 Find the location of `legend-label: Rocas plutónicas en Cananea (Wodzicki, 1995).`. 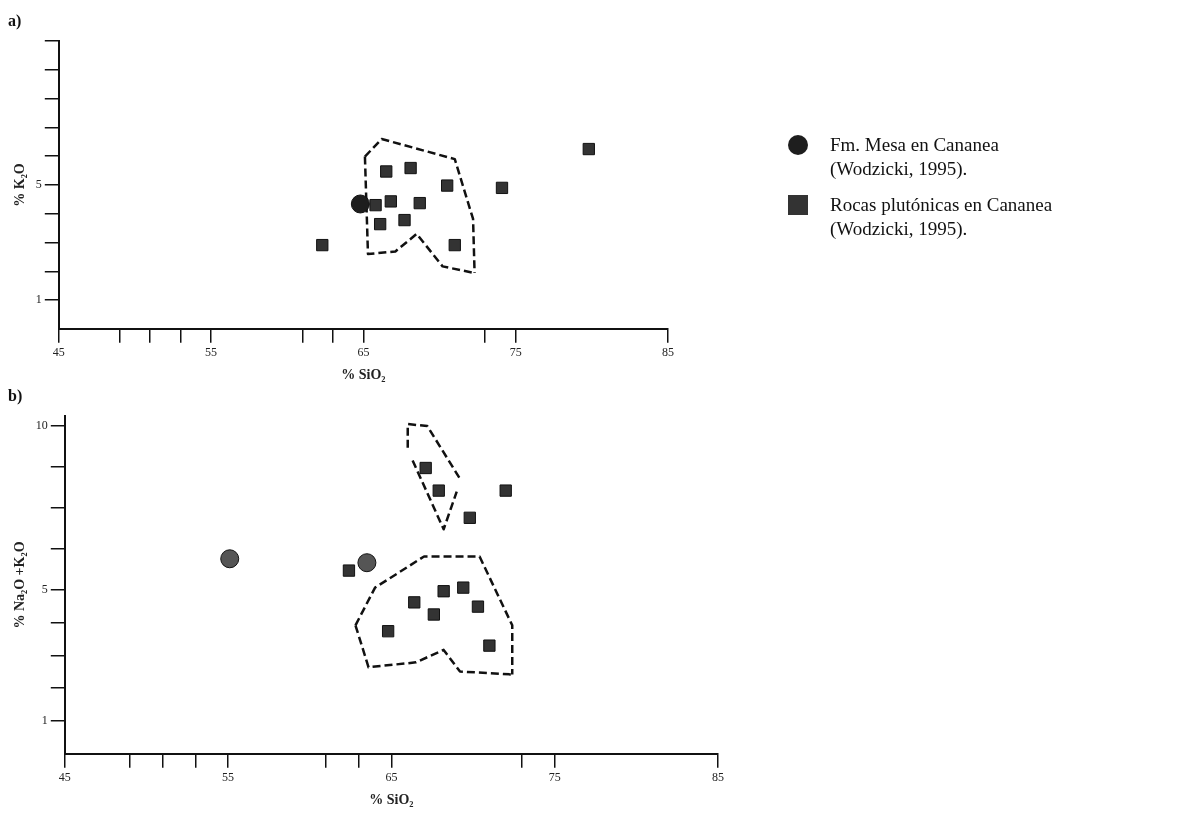

legend-label: Rocas plutónicas en Cananea (Wodzicki, 1995). is located at coordinates (942, 217).